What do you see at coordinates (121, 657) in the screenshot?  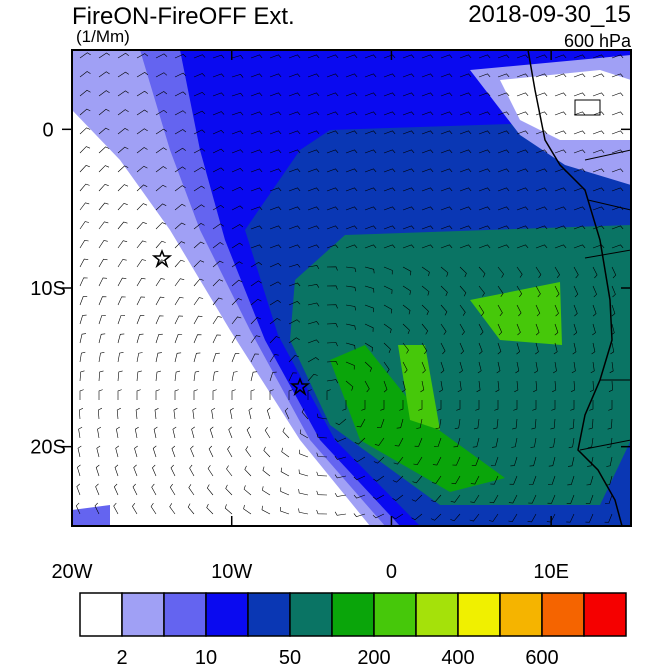 I see `colorbar-label: 2` at bounding box center [121, 657].